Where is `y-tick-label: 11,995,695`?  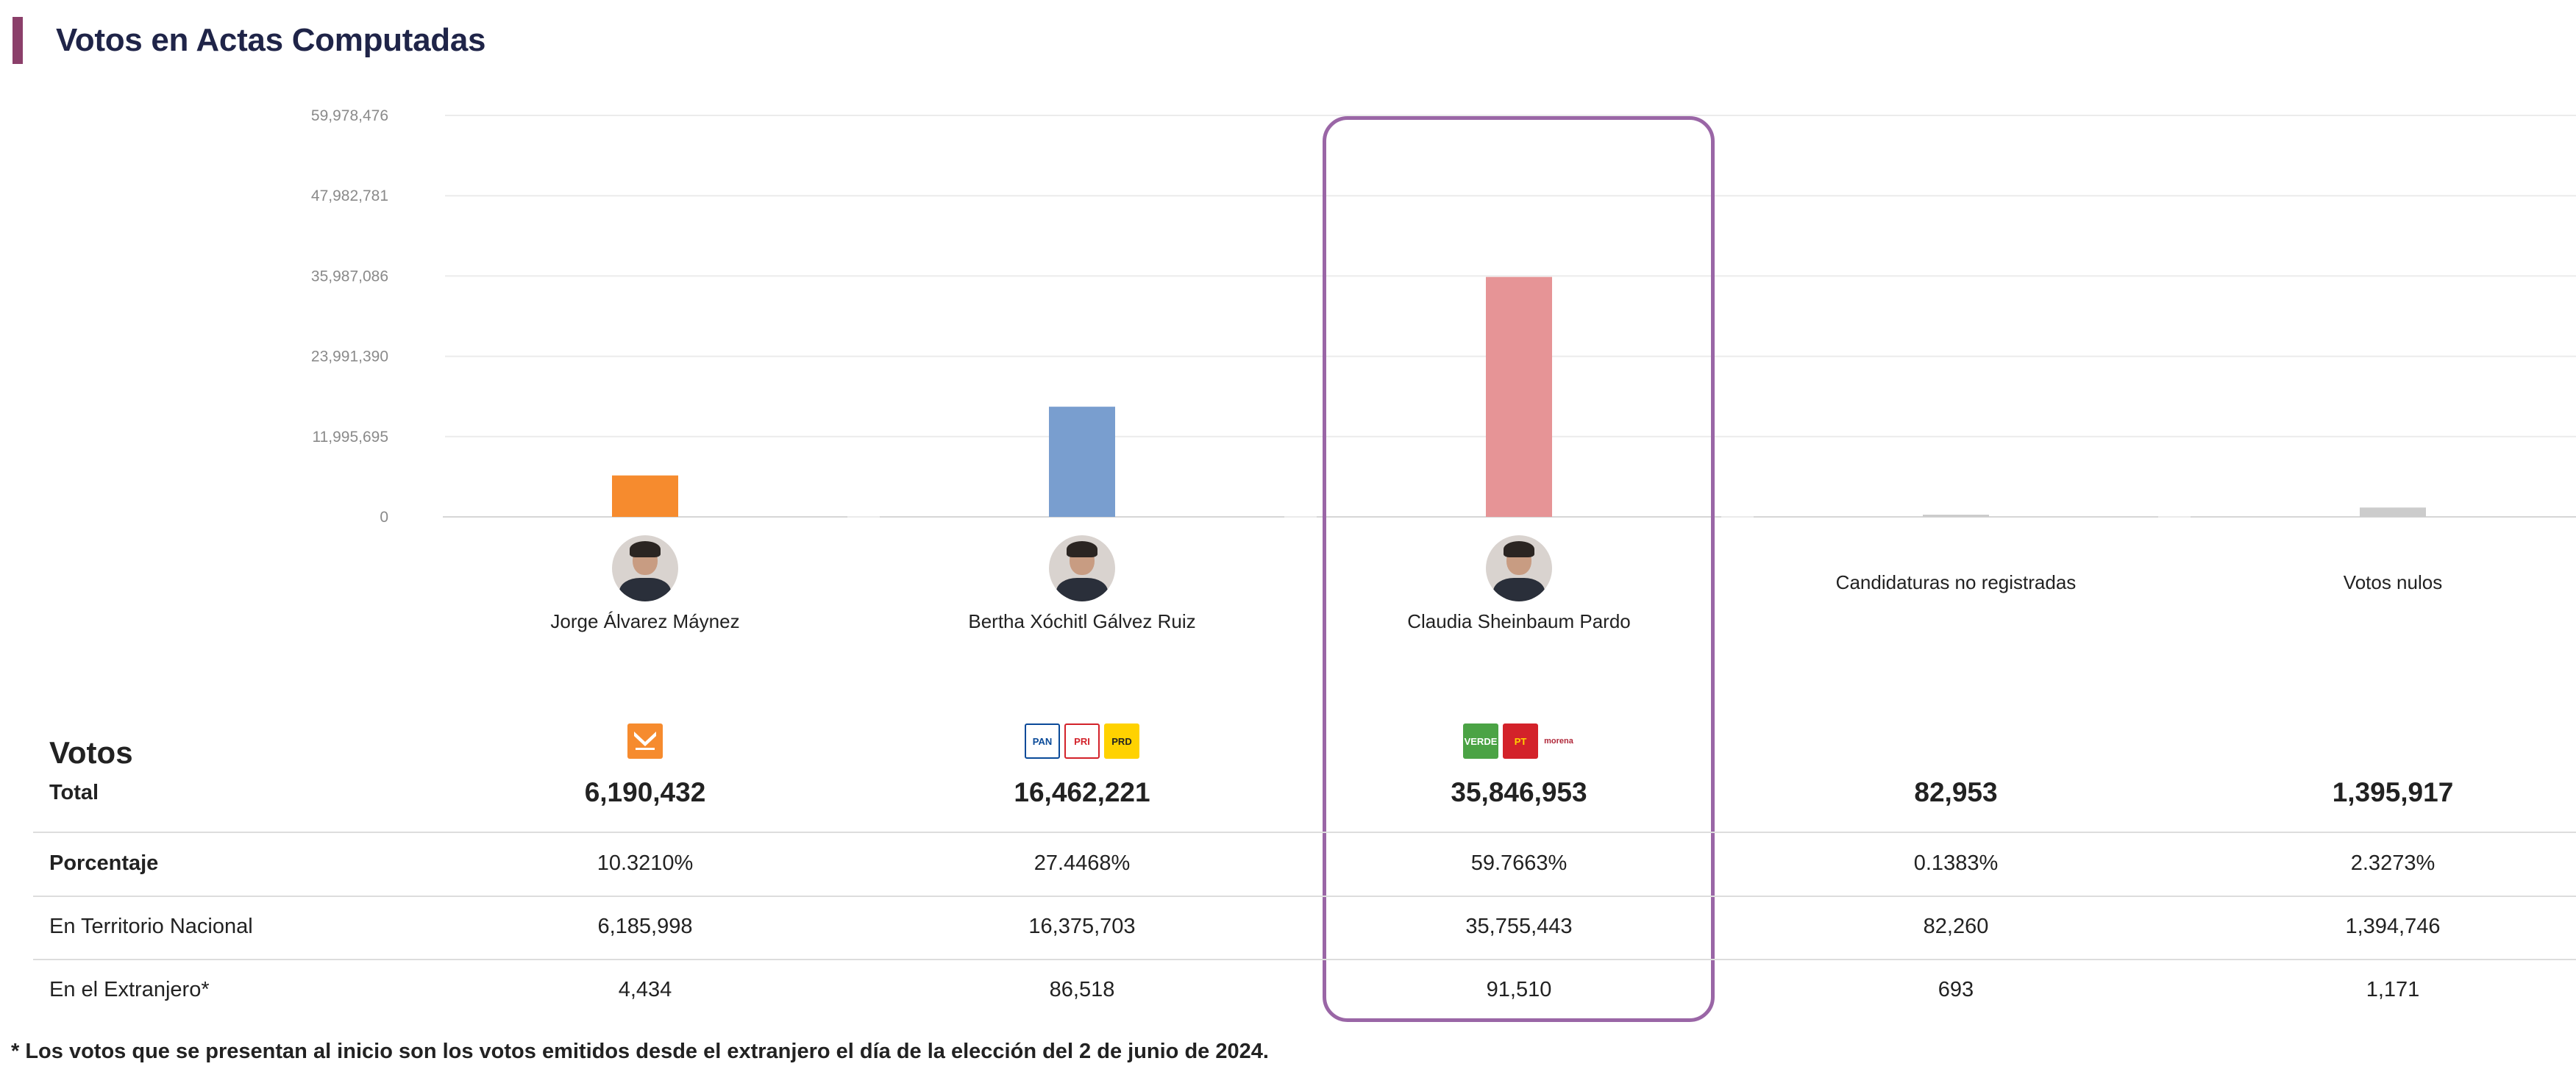 y-tick-label: 11,995,695 is located at coordinates (350, 437).